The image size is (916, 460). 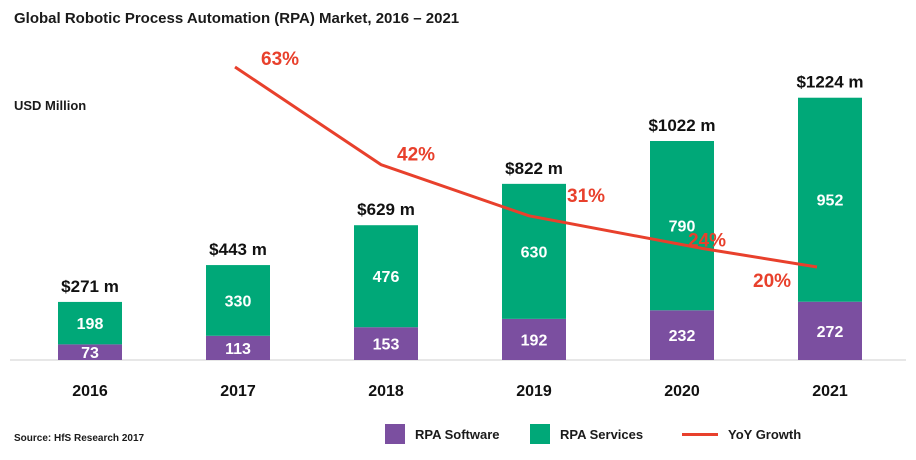 What do you see at coordinates (79, 438) in the screenshot?
I see `source-note: Source: HfS Research 2017` at bounding box center [79, 438].